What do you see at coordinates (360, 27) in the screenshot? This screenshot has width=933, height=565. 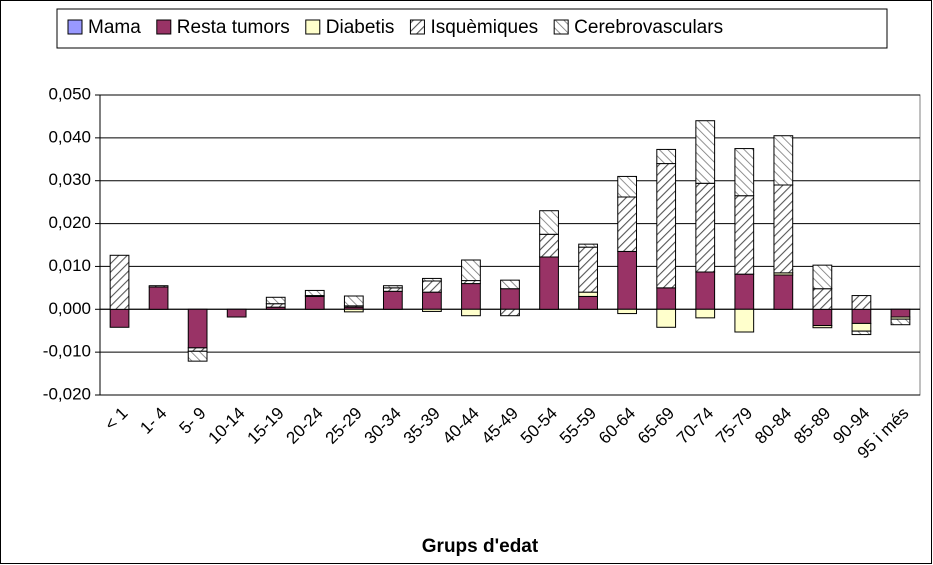 I see `legend-label: Diabetis` at bounding box center [360, 27].